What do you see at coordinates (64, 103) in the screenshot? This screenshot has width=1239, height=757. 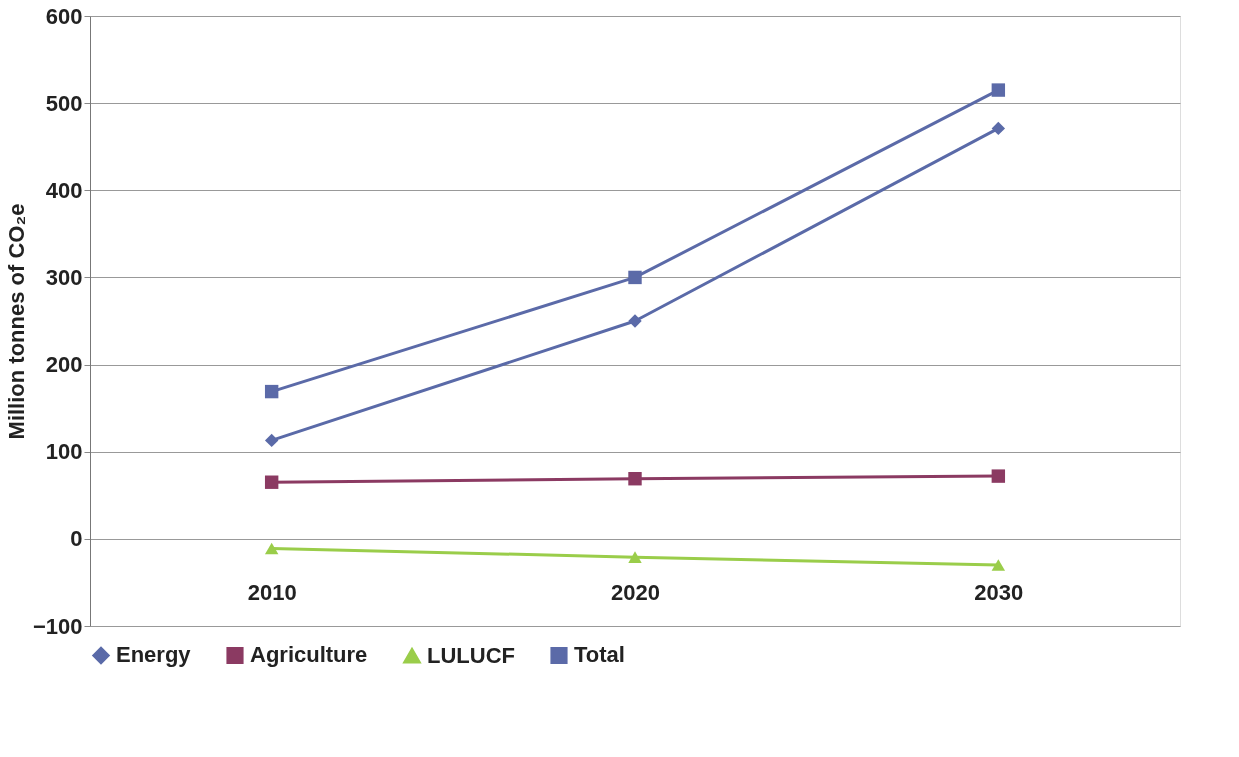 I see `y-tick-label: 500` at bounding box center [64, 103].